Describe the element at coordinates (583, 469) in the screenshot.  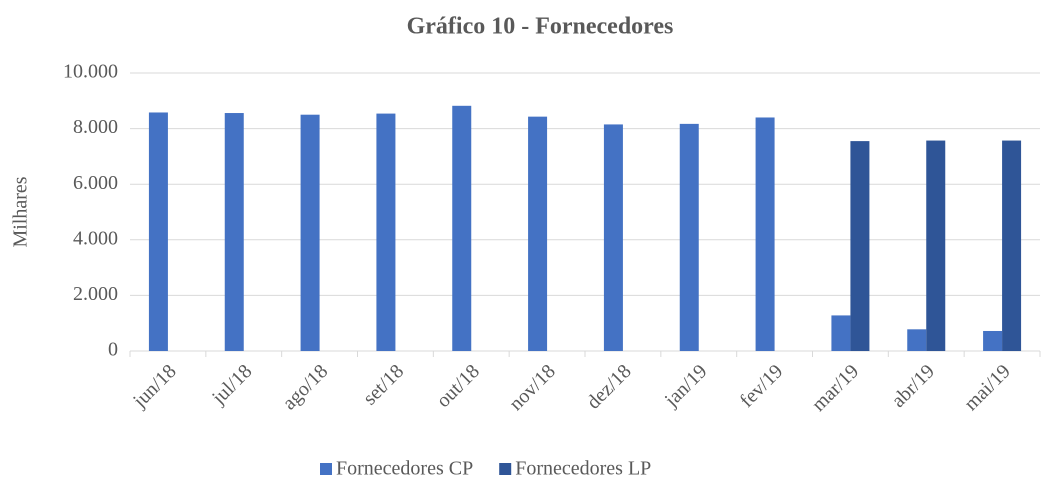
I see `legend-label: Fornecedores LP` at that location.